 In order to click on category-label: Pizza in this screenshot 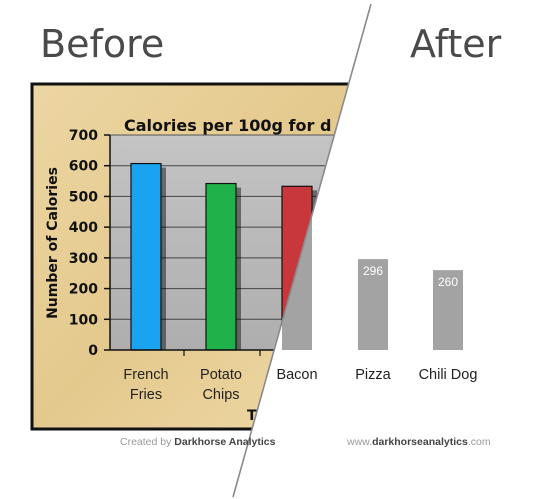, I will do `click(373, 375)`.